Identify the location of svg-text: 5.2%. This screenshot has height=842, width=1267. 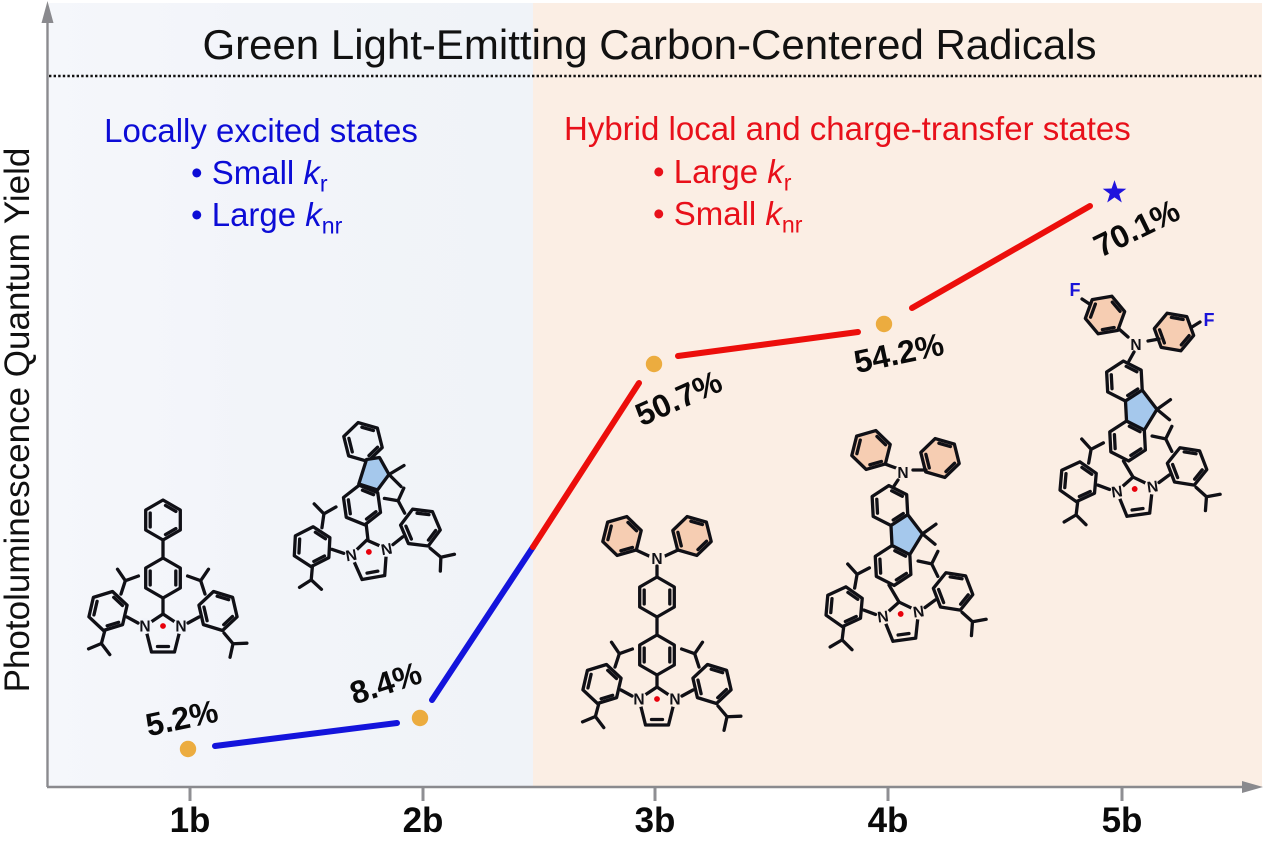
(181, 718).